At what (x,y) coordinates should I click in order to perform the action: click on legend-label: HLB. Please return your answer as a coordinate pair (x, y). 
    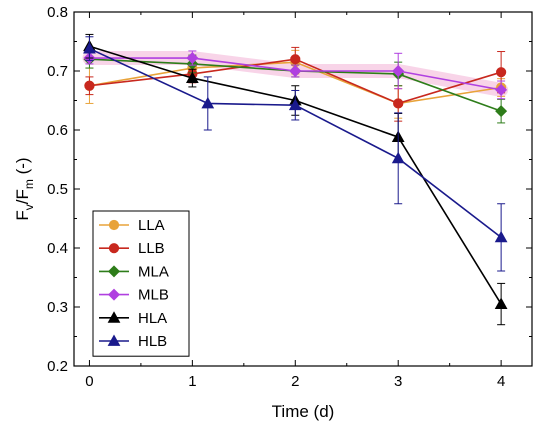
    Looking at the image, I should click on (152, 341).